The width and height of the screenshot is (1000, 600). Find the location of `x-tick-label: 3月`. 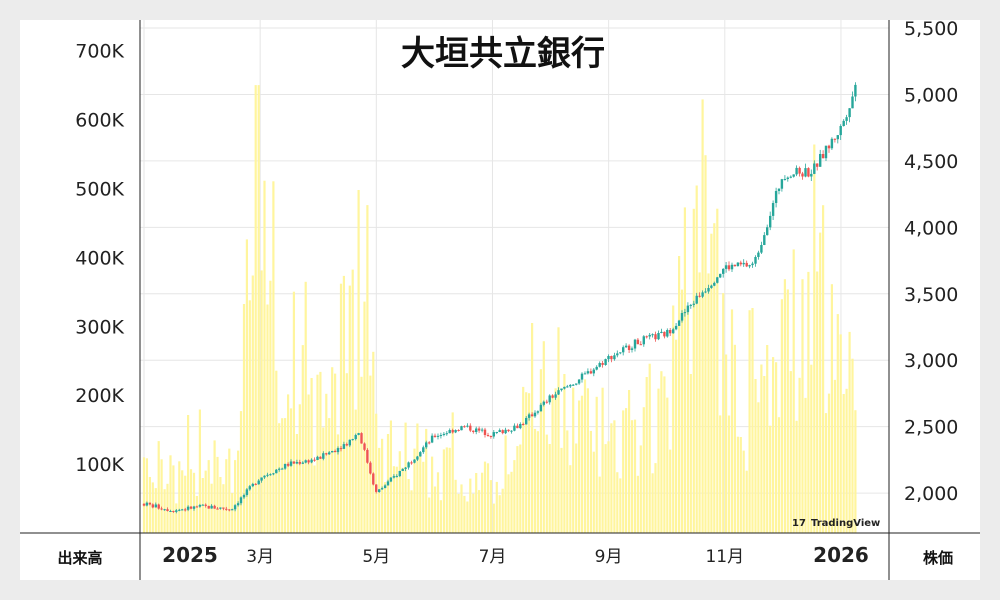

x-tick-label: 3月 is located at coordinates (260, 557).